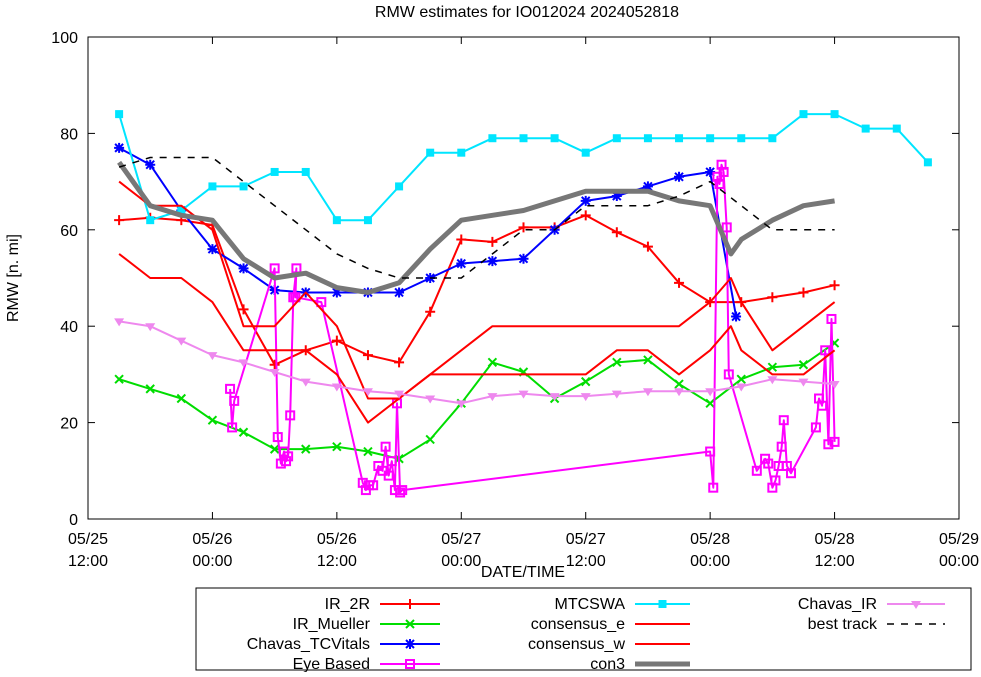 The height and width of the screenshot is (677, 981). What do you see at coordinates (837, 604) in the screenshot?
I see `legend-label: Chavas_IR` at bounding box center [837, 604].